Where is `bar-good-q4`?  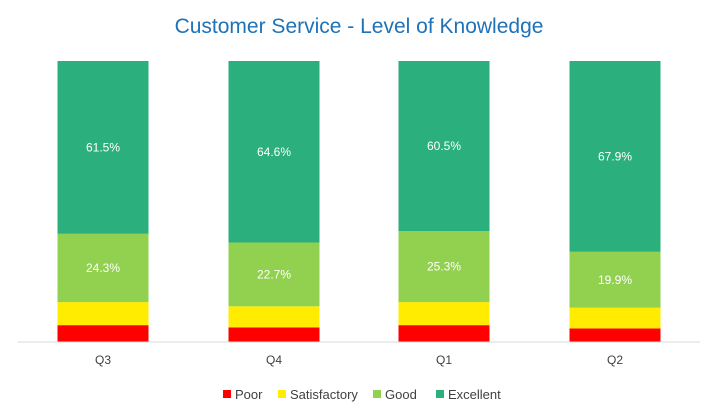
bar-good-q4 is located at coordinates (274, 274).